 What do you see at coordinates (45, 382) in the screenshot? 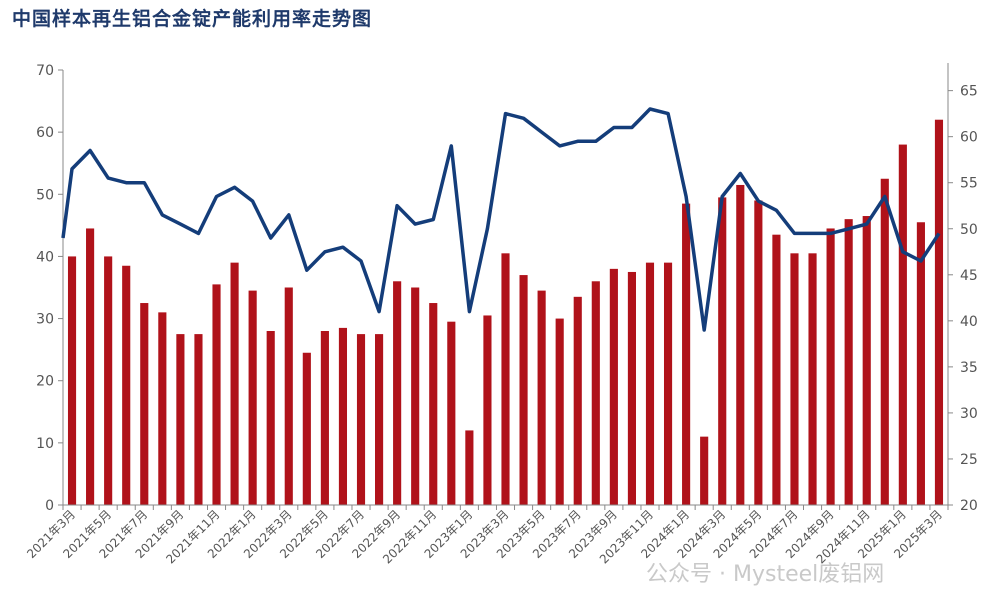
I see `left-tick-label: 20` at bounding box center [45, 382].